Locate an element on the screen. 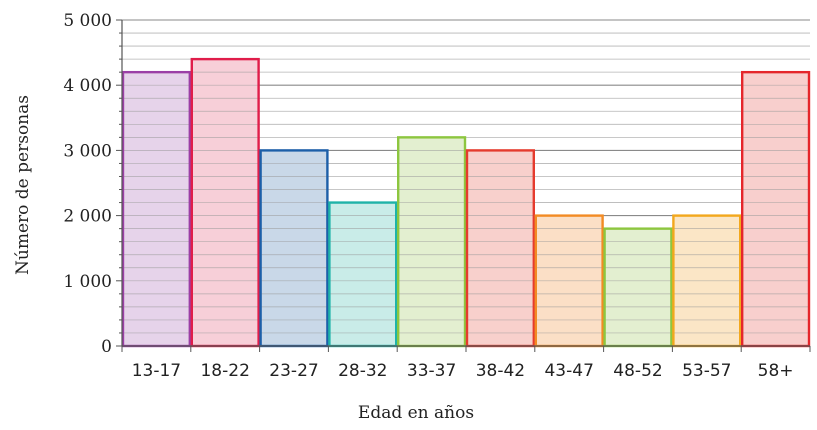 The height and width of the screenshot is (430, 817). y-tick-label: 4 000 is located at coordinates (87, 86).